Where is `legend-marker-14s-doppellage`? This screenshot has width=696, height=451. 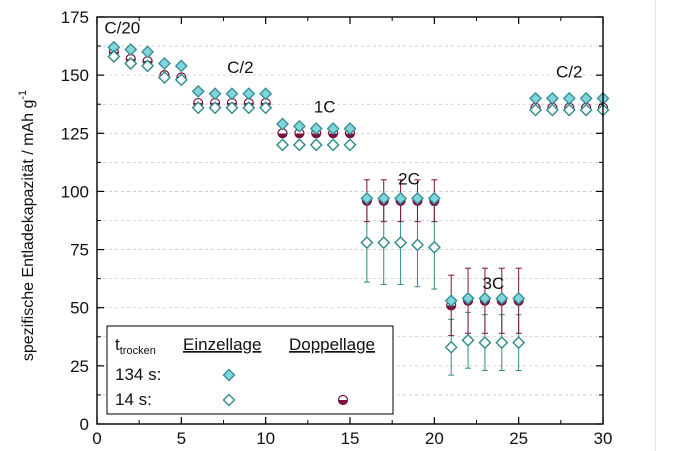 legend-marker-14s-doppellage is located at coordinates (343, 400).